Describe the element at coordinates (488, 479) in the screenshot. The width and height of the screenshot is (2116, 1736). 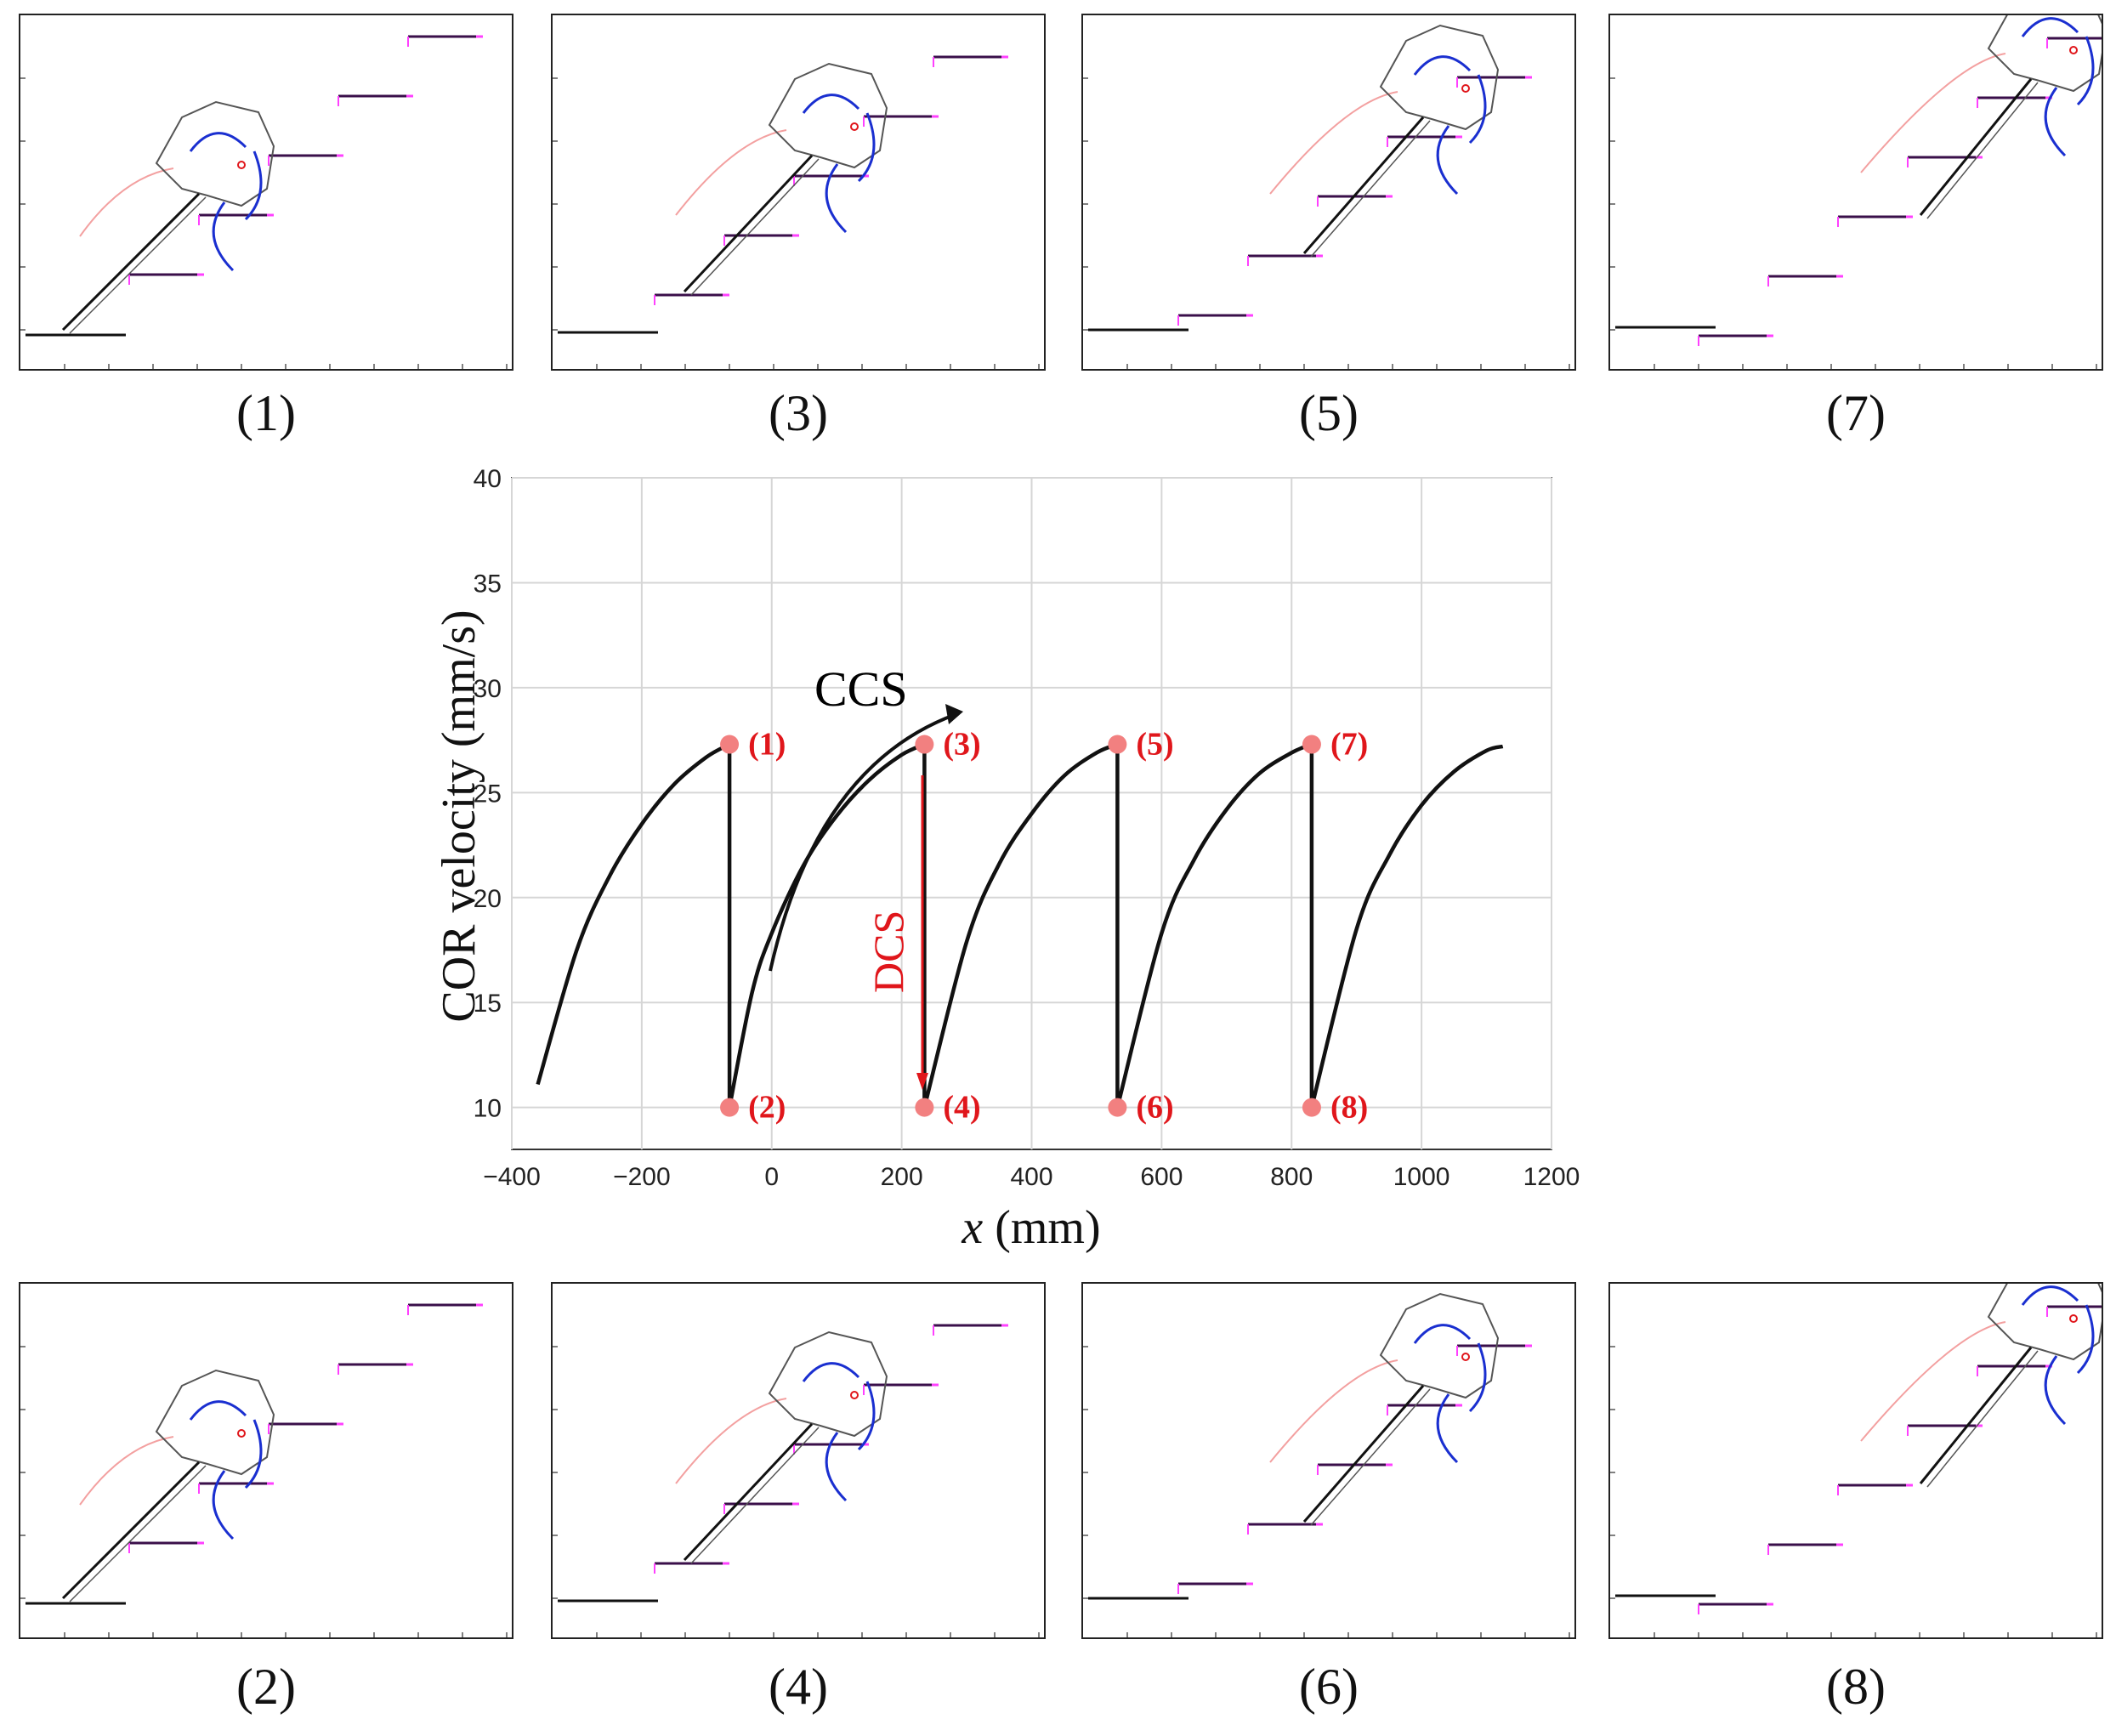
I see `y-tick-label: 40` at that location.